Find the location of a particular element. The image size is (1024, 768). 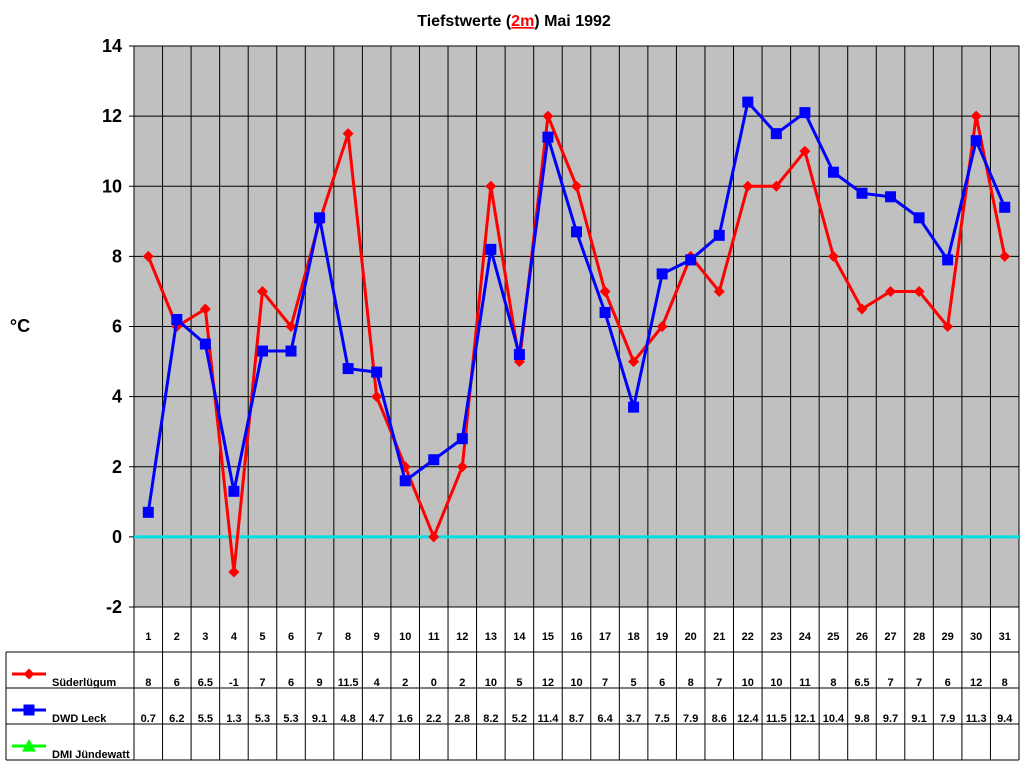

x-tick-label: 15 is located at coordinates (548, 637).